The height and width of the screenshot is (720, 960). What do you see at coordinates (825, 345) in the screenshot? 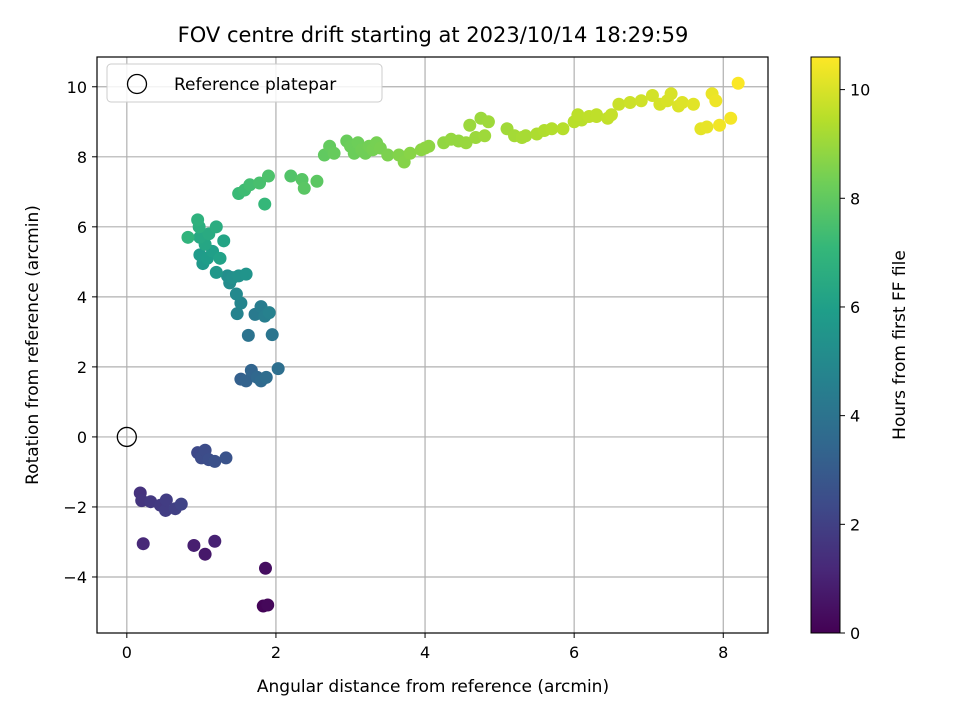
I see `colorbar-gradient` at bounding box center [825, 345].